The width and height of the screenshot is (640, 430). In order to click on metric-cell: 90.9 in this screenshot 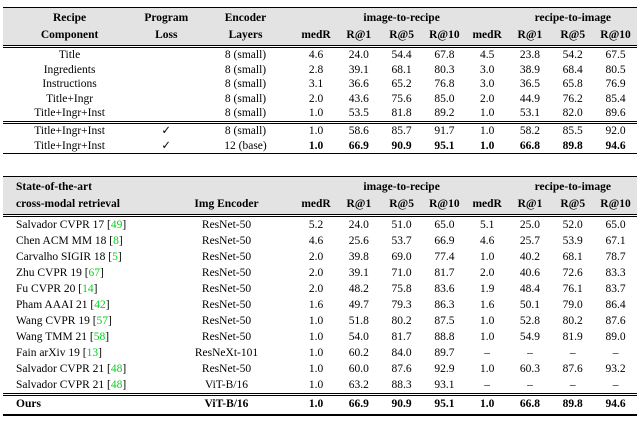, I will do `click(401, 404)`.